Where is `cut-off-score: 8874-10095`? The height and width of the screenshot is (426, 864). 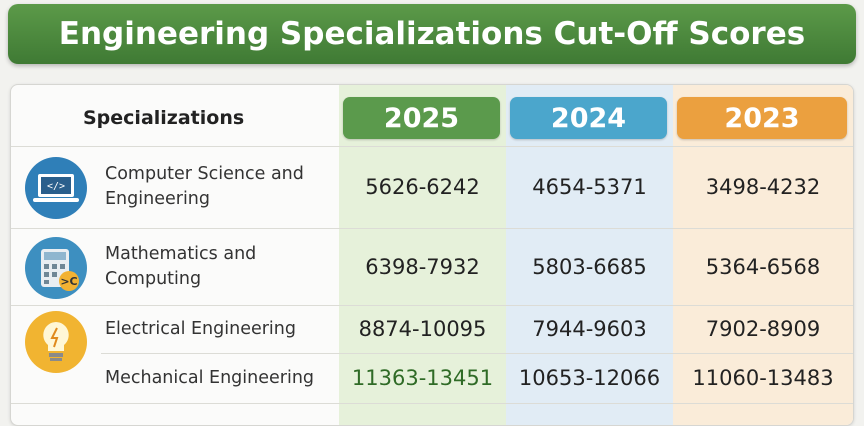 cut-off-score: 8874-10095 is located at coordinates (422, 329).